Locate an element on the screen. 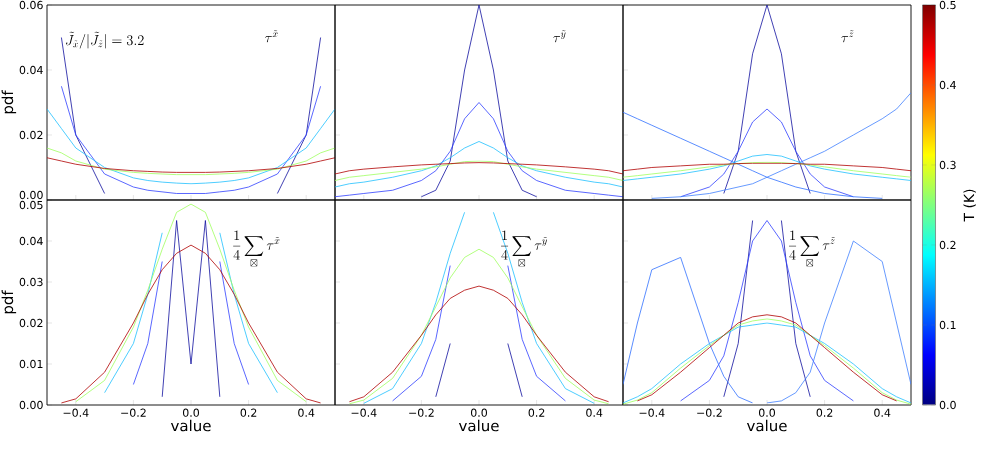 This screenshot has width=1003, height=451. annotation: $\tau^{\tilde{x}}$ is located at coordinates (271, 36).